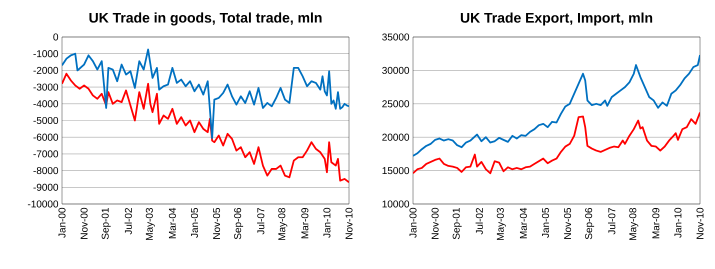  I want to click on chart-title: UK Trade in goods, Total trade, mln, so click(205, 19).